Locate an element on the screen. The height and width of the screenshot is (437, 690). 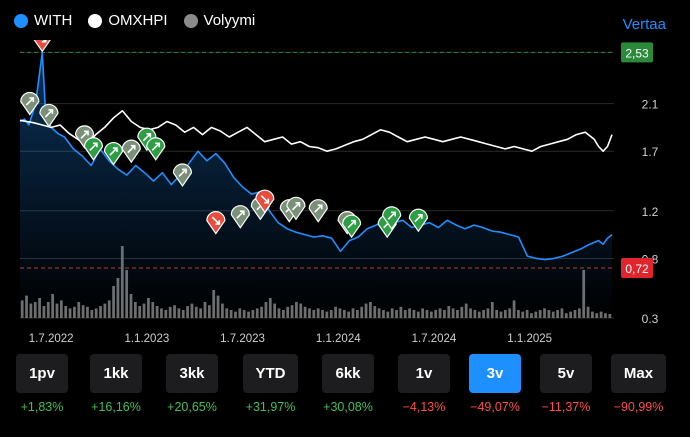
period-3kk: 3kk +20,65% is located at coordinates (192, 384).